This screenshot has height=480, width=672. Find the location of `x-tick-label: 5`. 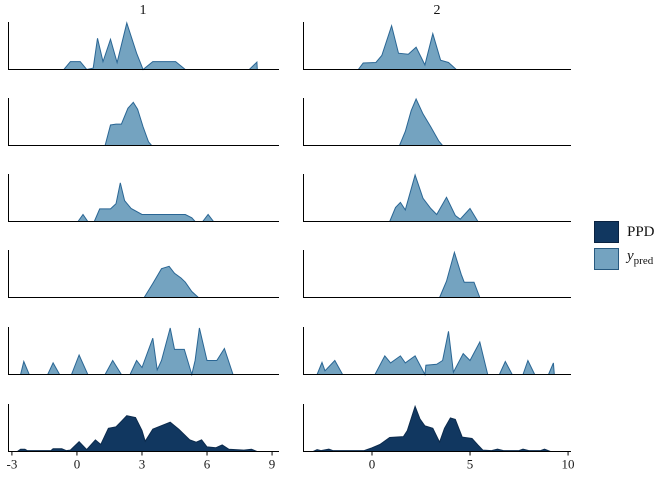

x-tick-label: 5 is located at coordinates (470, 464).